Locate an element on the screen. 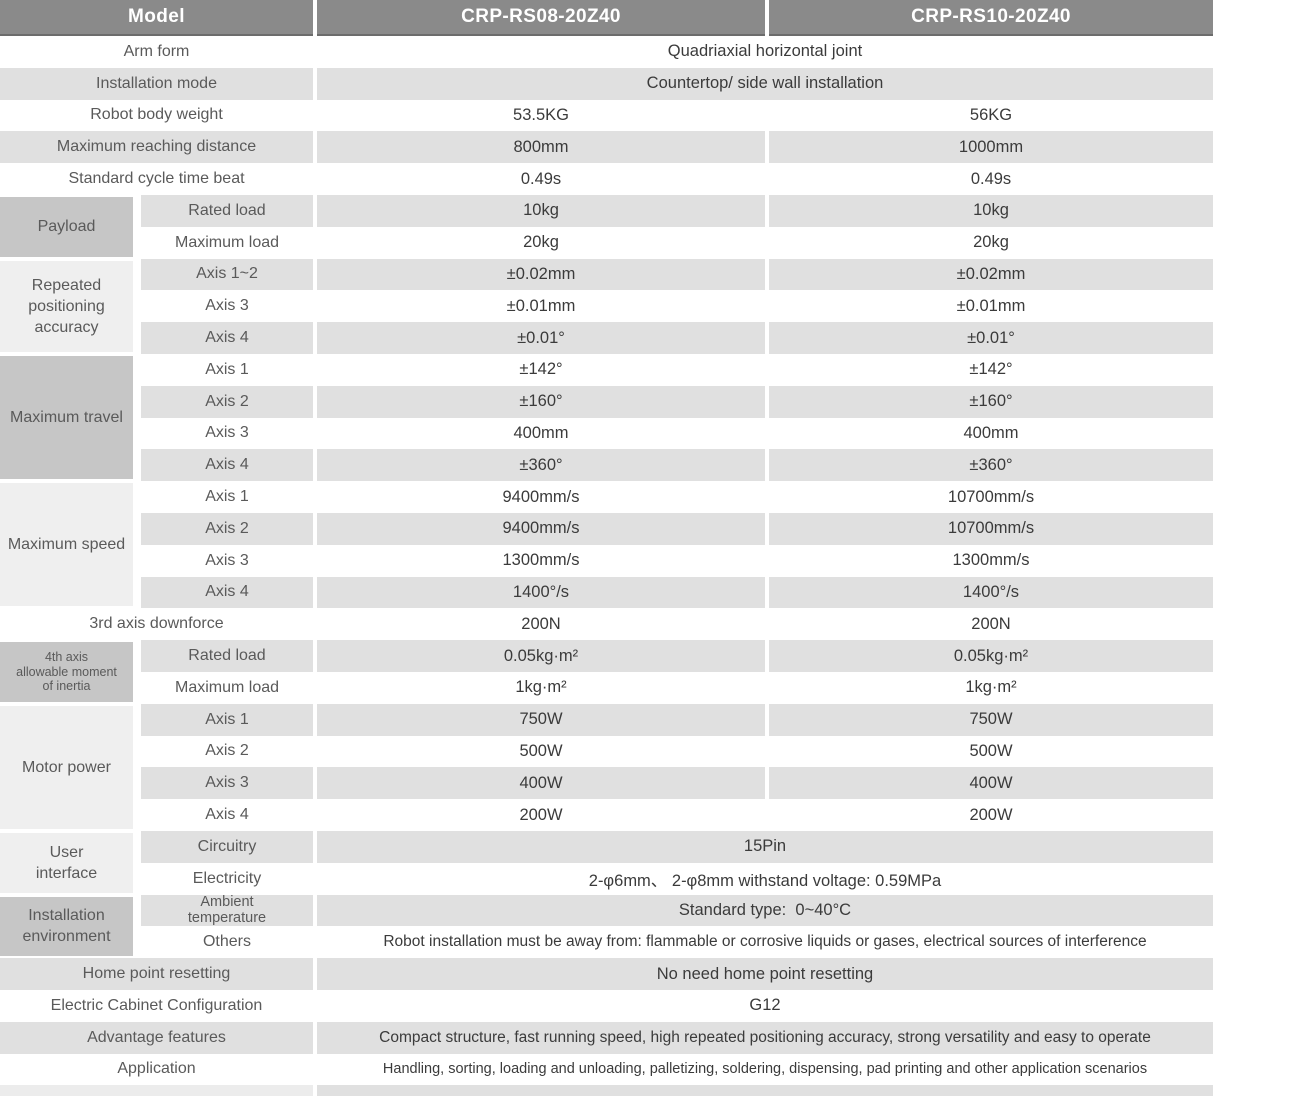  row-value-col1: 500W is located at coordinates (541, 750).